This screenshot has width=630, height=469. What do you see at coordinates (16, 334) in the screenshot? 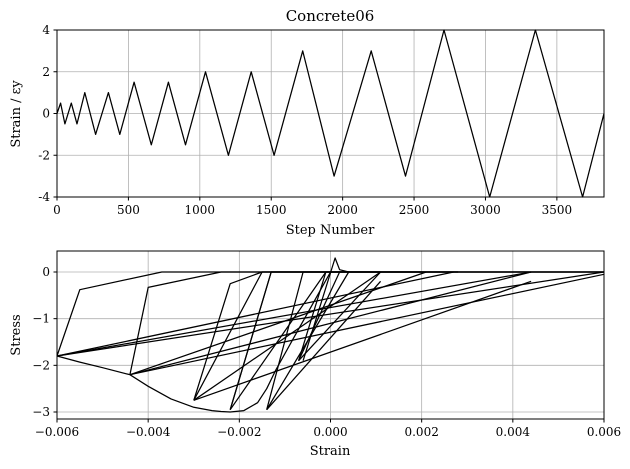
I see `y-axis-label: Stress` at bounding box center [16, 334].